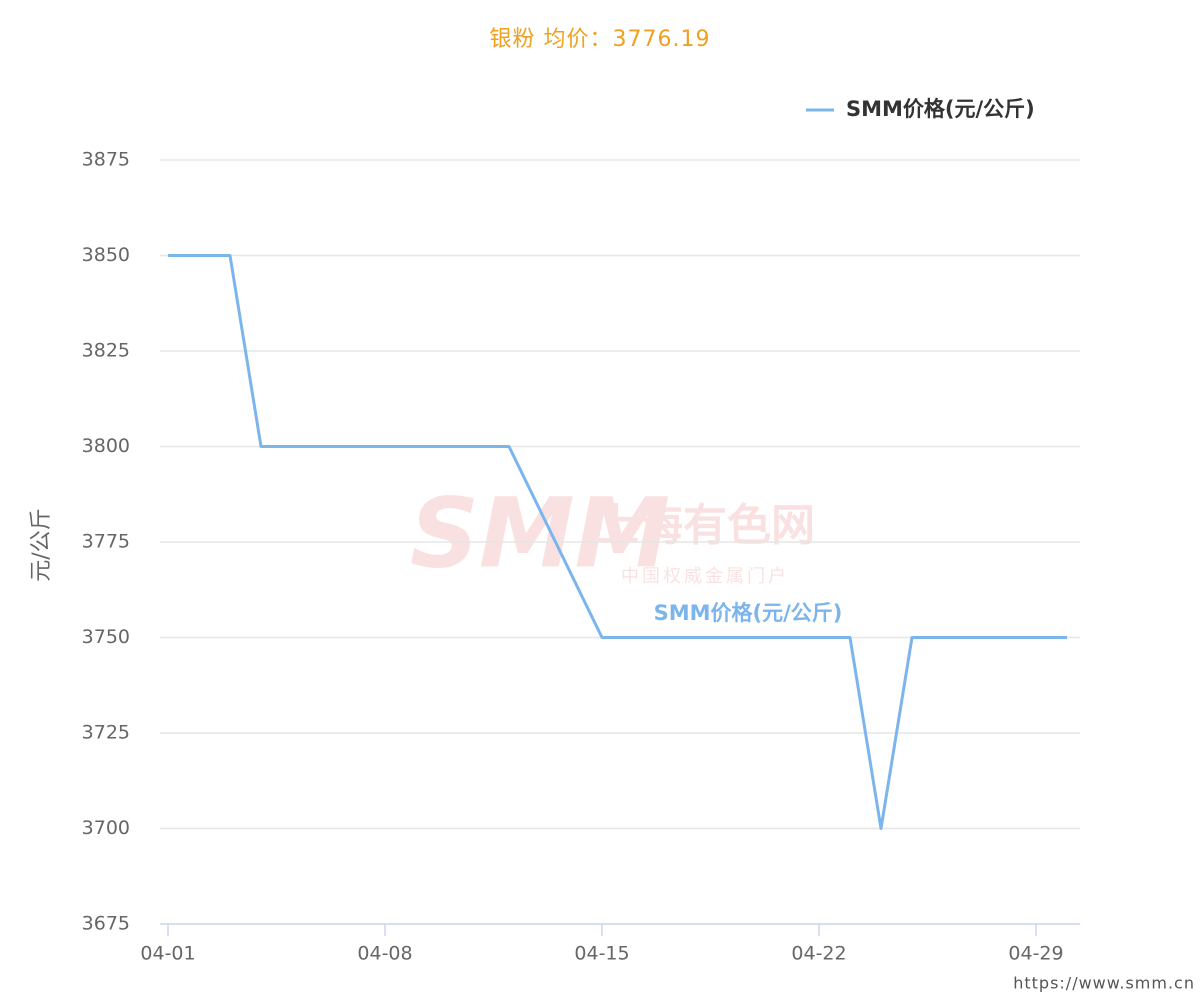 Image resolution: width=1200 pixels, height=1004 pixels. What do you see at coordinates (540, 533) in the screenshot?
I see `watermark-logo: SMM` at bounding box center [540, 533].